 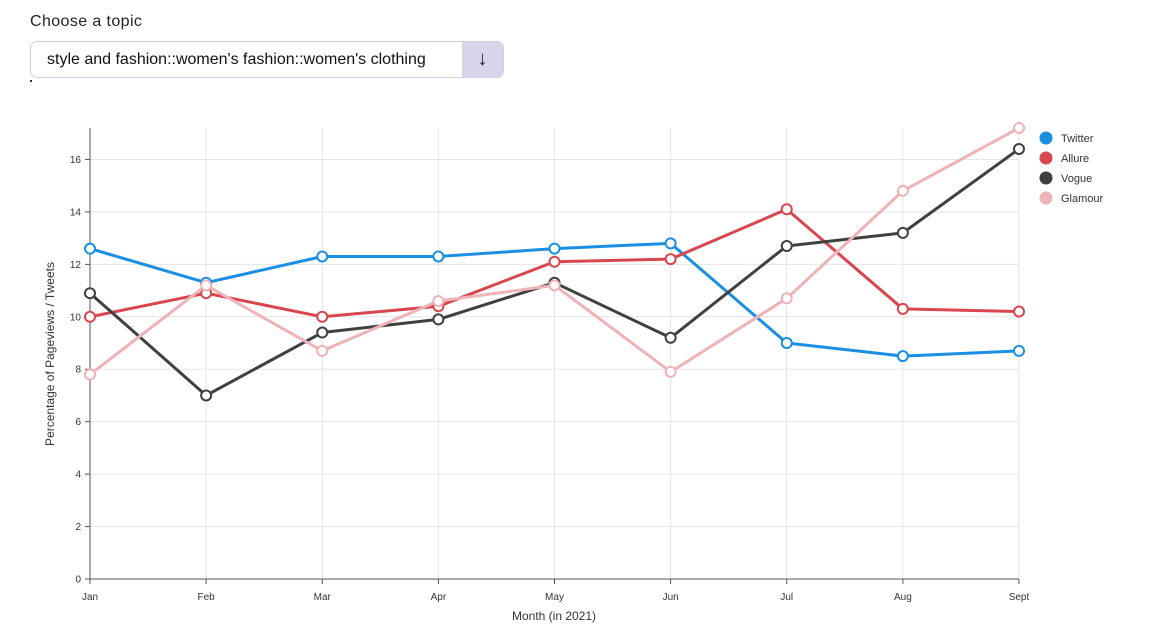 What do you see at coordinates (1046, 178) in the screenshot?
I see `legend-swatch-vogue` at bounding box center [1046, 178].